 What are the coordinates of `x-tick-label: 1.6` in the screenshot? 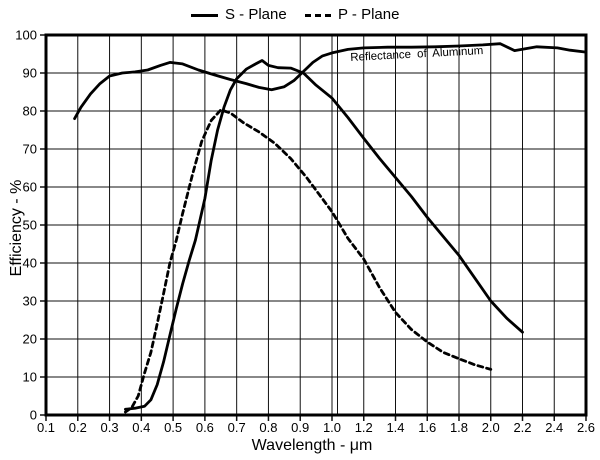 It's located at (427, 427).